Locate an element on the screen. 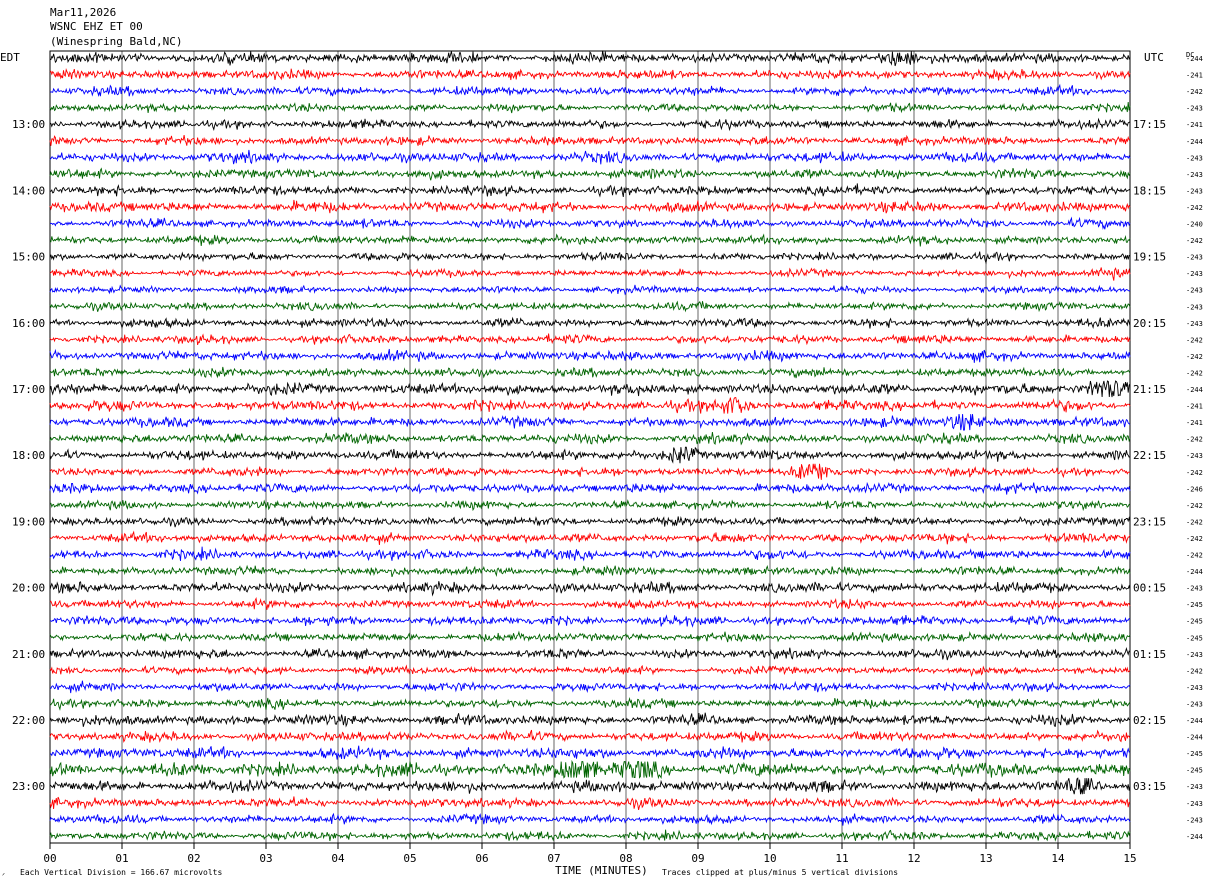 This screenshot has width=1210, height=886. x-tick-label: 10 is located at coordinates (769, 858).